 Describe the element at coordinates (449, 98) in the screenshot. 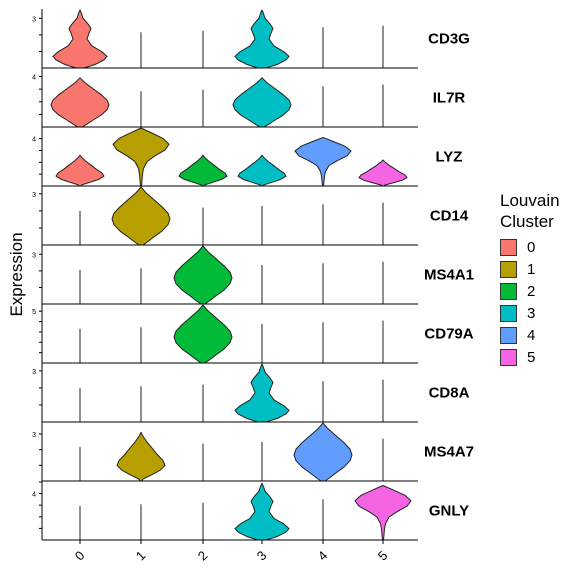

I see `gene-label-il7r: IL7R` at that location.